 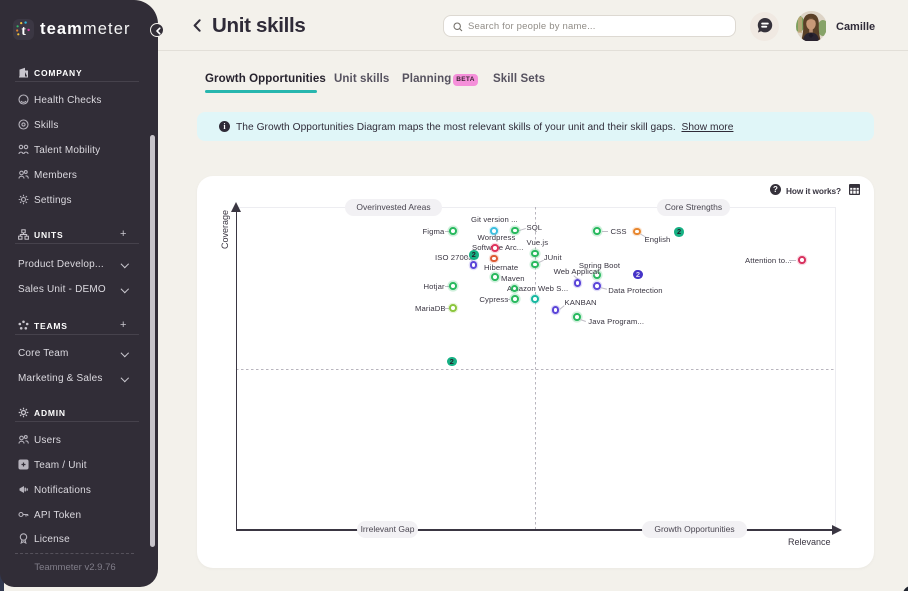 What do you see at coordinates (23, 30) in the screenshot?
I see `svg-text: t` at bounding box center [23, 30].